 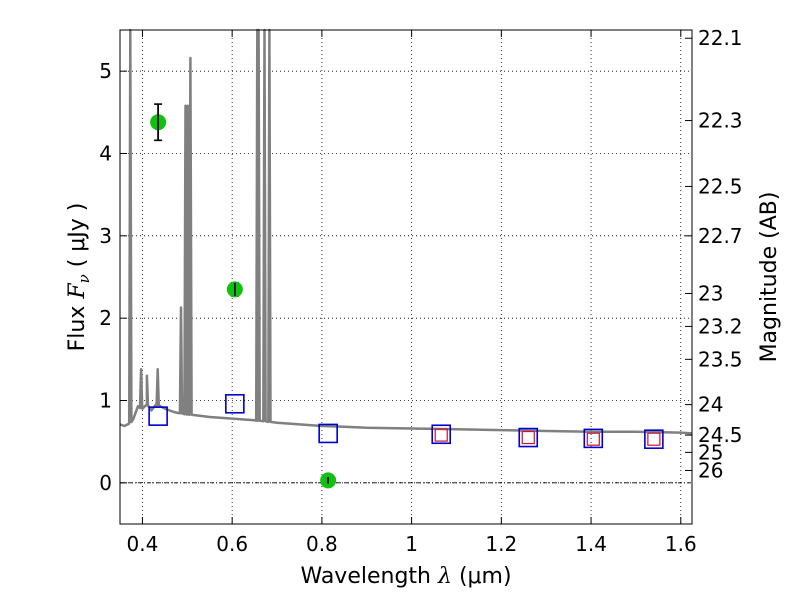 I want to click on right-tick-label: 23.2, so click(x=720, y=326).